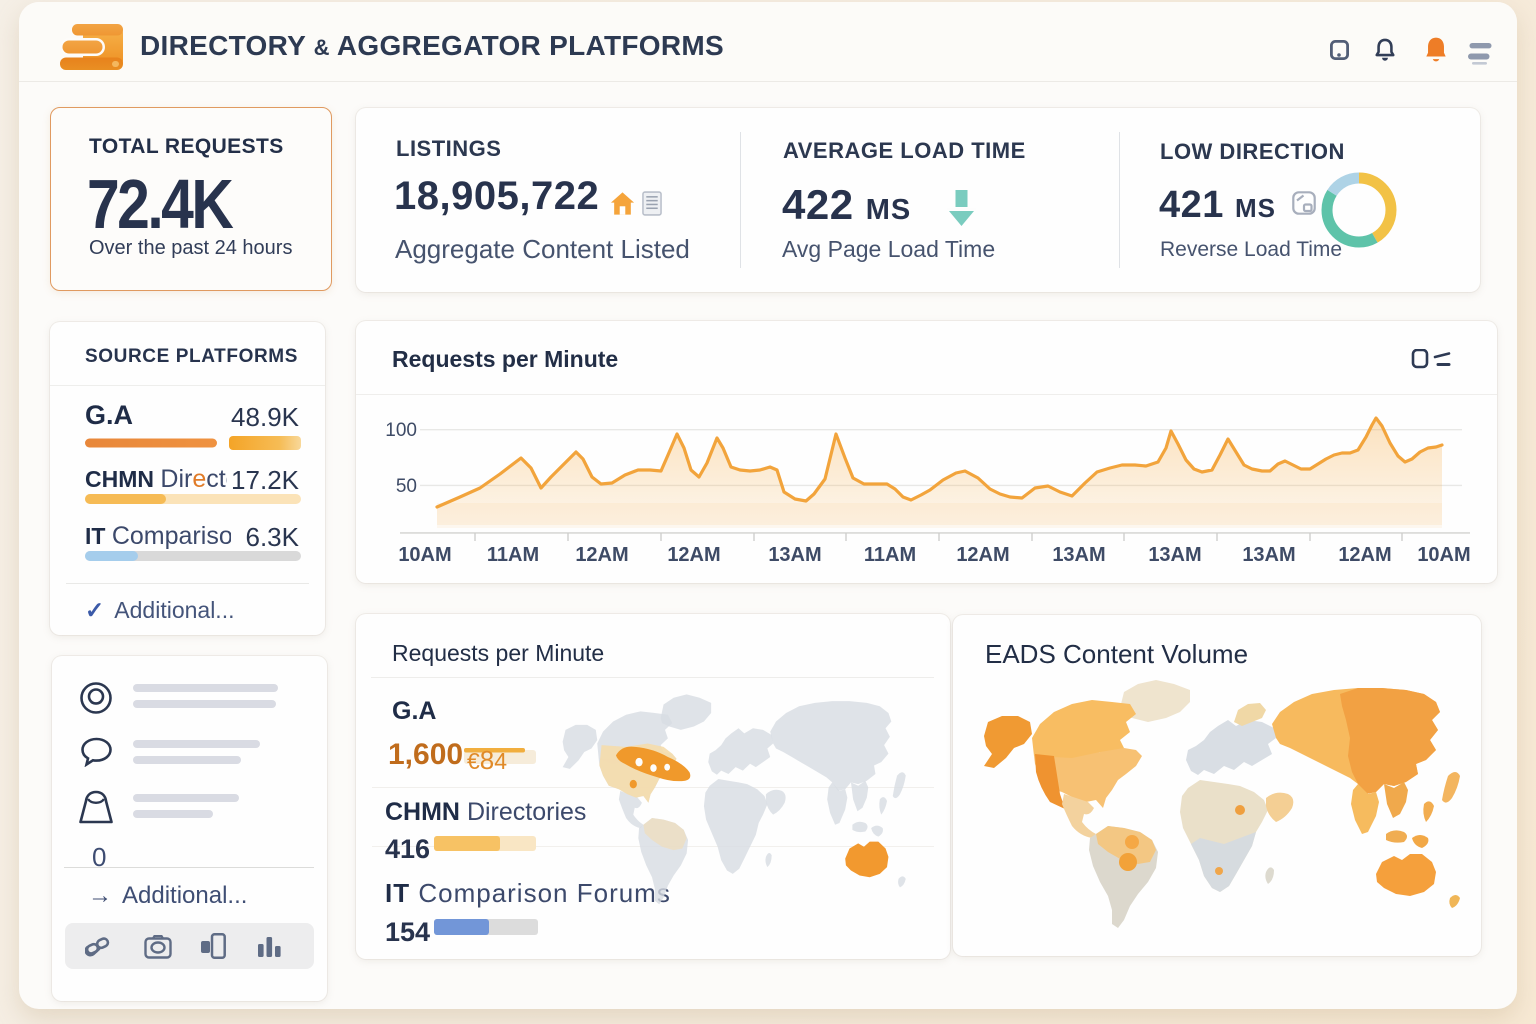 The height and width of the screenshot is (1024, 1536). Describe the element at coordinates (406, 486) in the screenshot. I see `svg-text: 50` at that location.